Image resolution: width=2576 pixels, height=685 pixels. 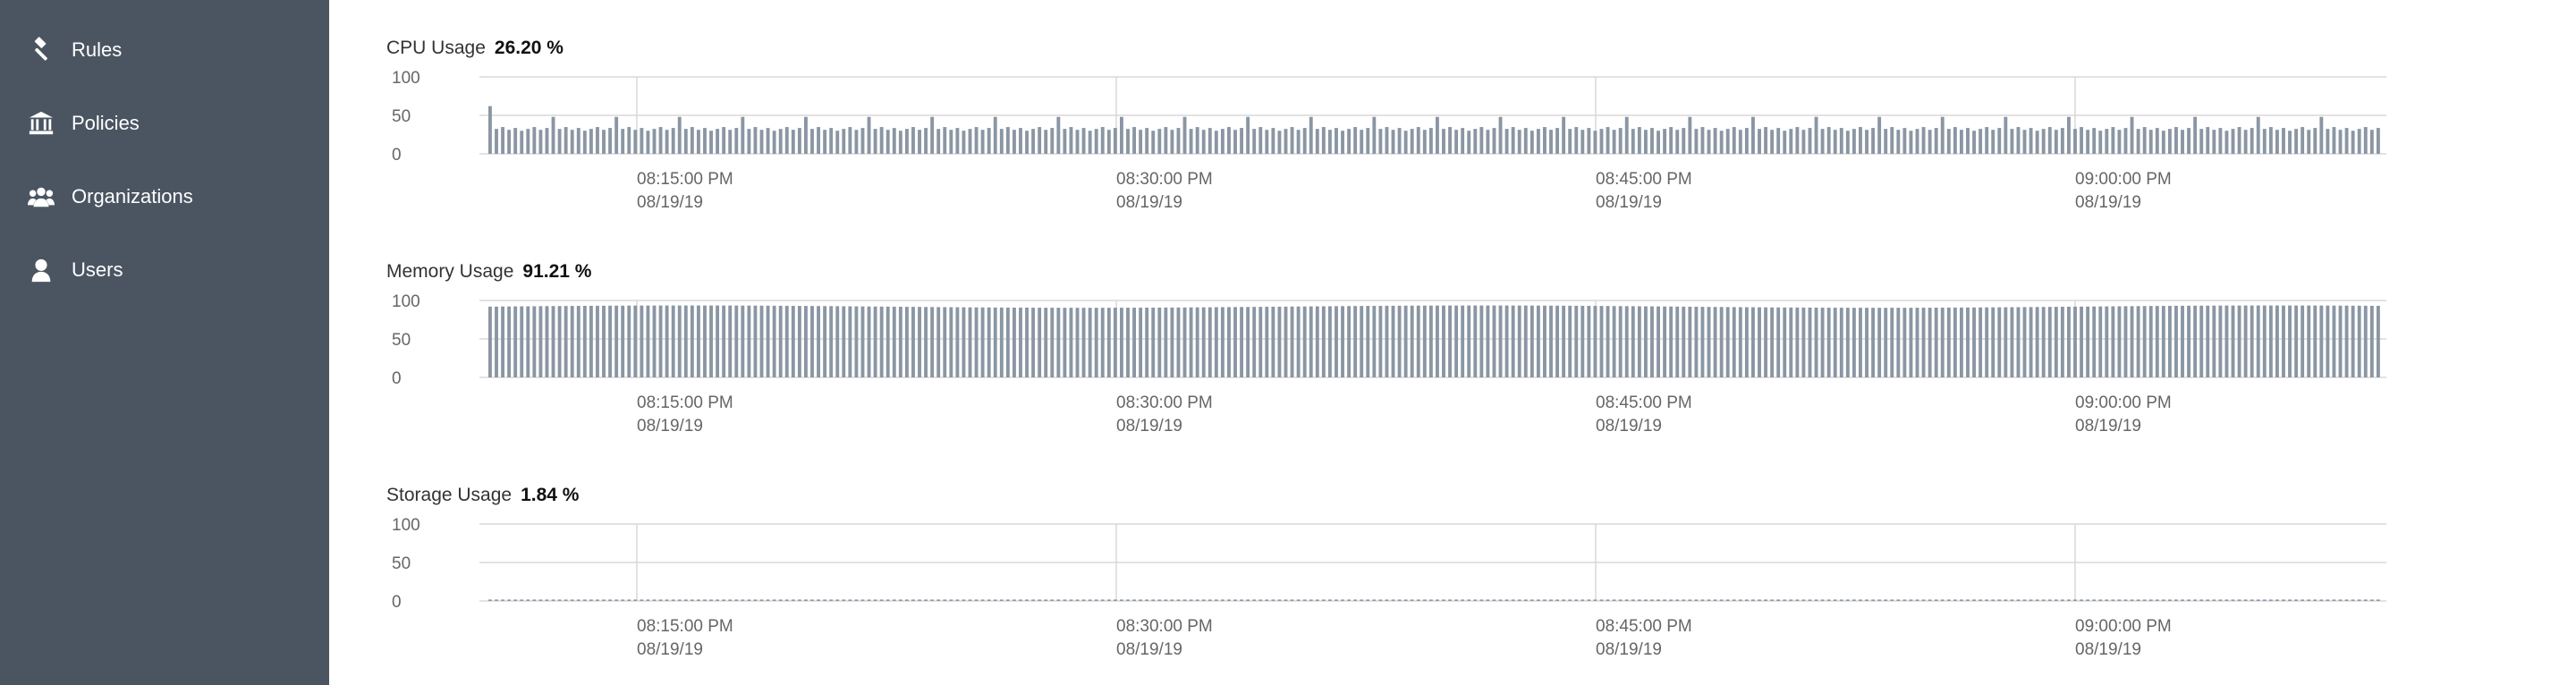 I want to click on user-icon, so click(x=41, y=270).